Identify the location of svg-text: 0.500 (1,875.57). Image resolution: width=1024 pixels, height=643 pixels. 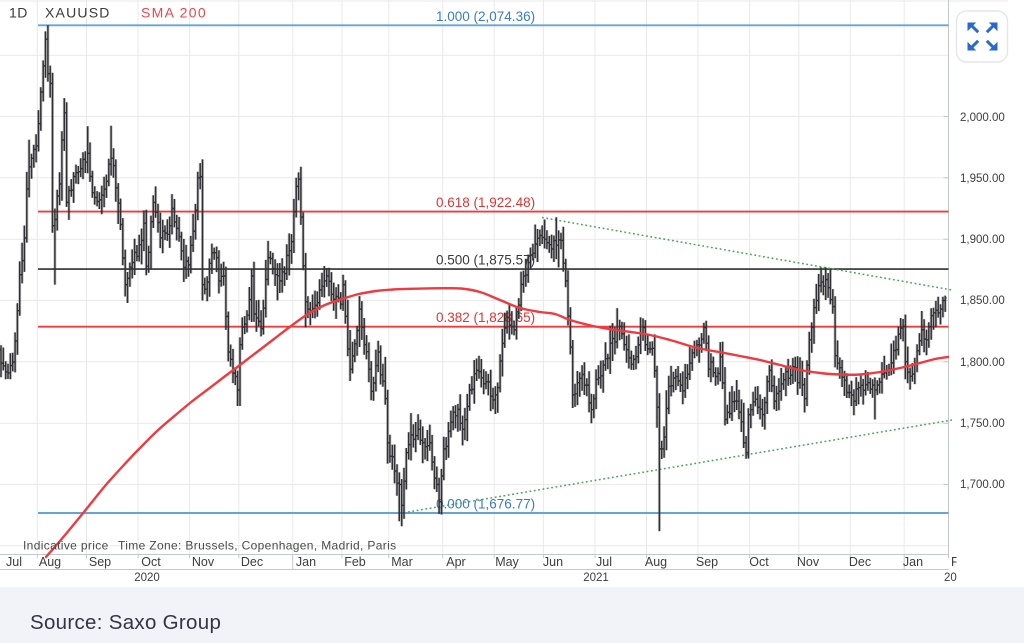
(485, 260).